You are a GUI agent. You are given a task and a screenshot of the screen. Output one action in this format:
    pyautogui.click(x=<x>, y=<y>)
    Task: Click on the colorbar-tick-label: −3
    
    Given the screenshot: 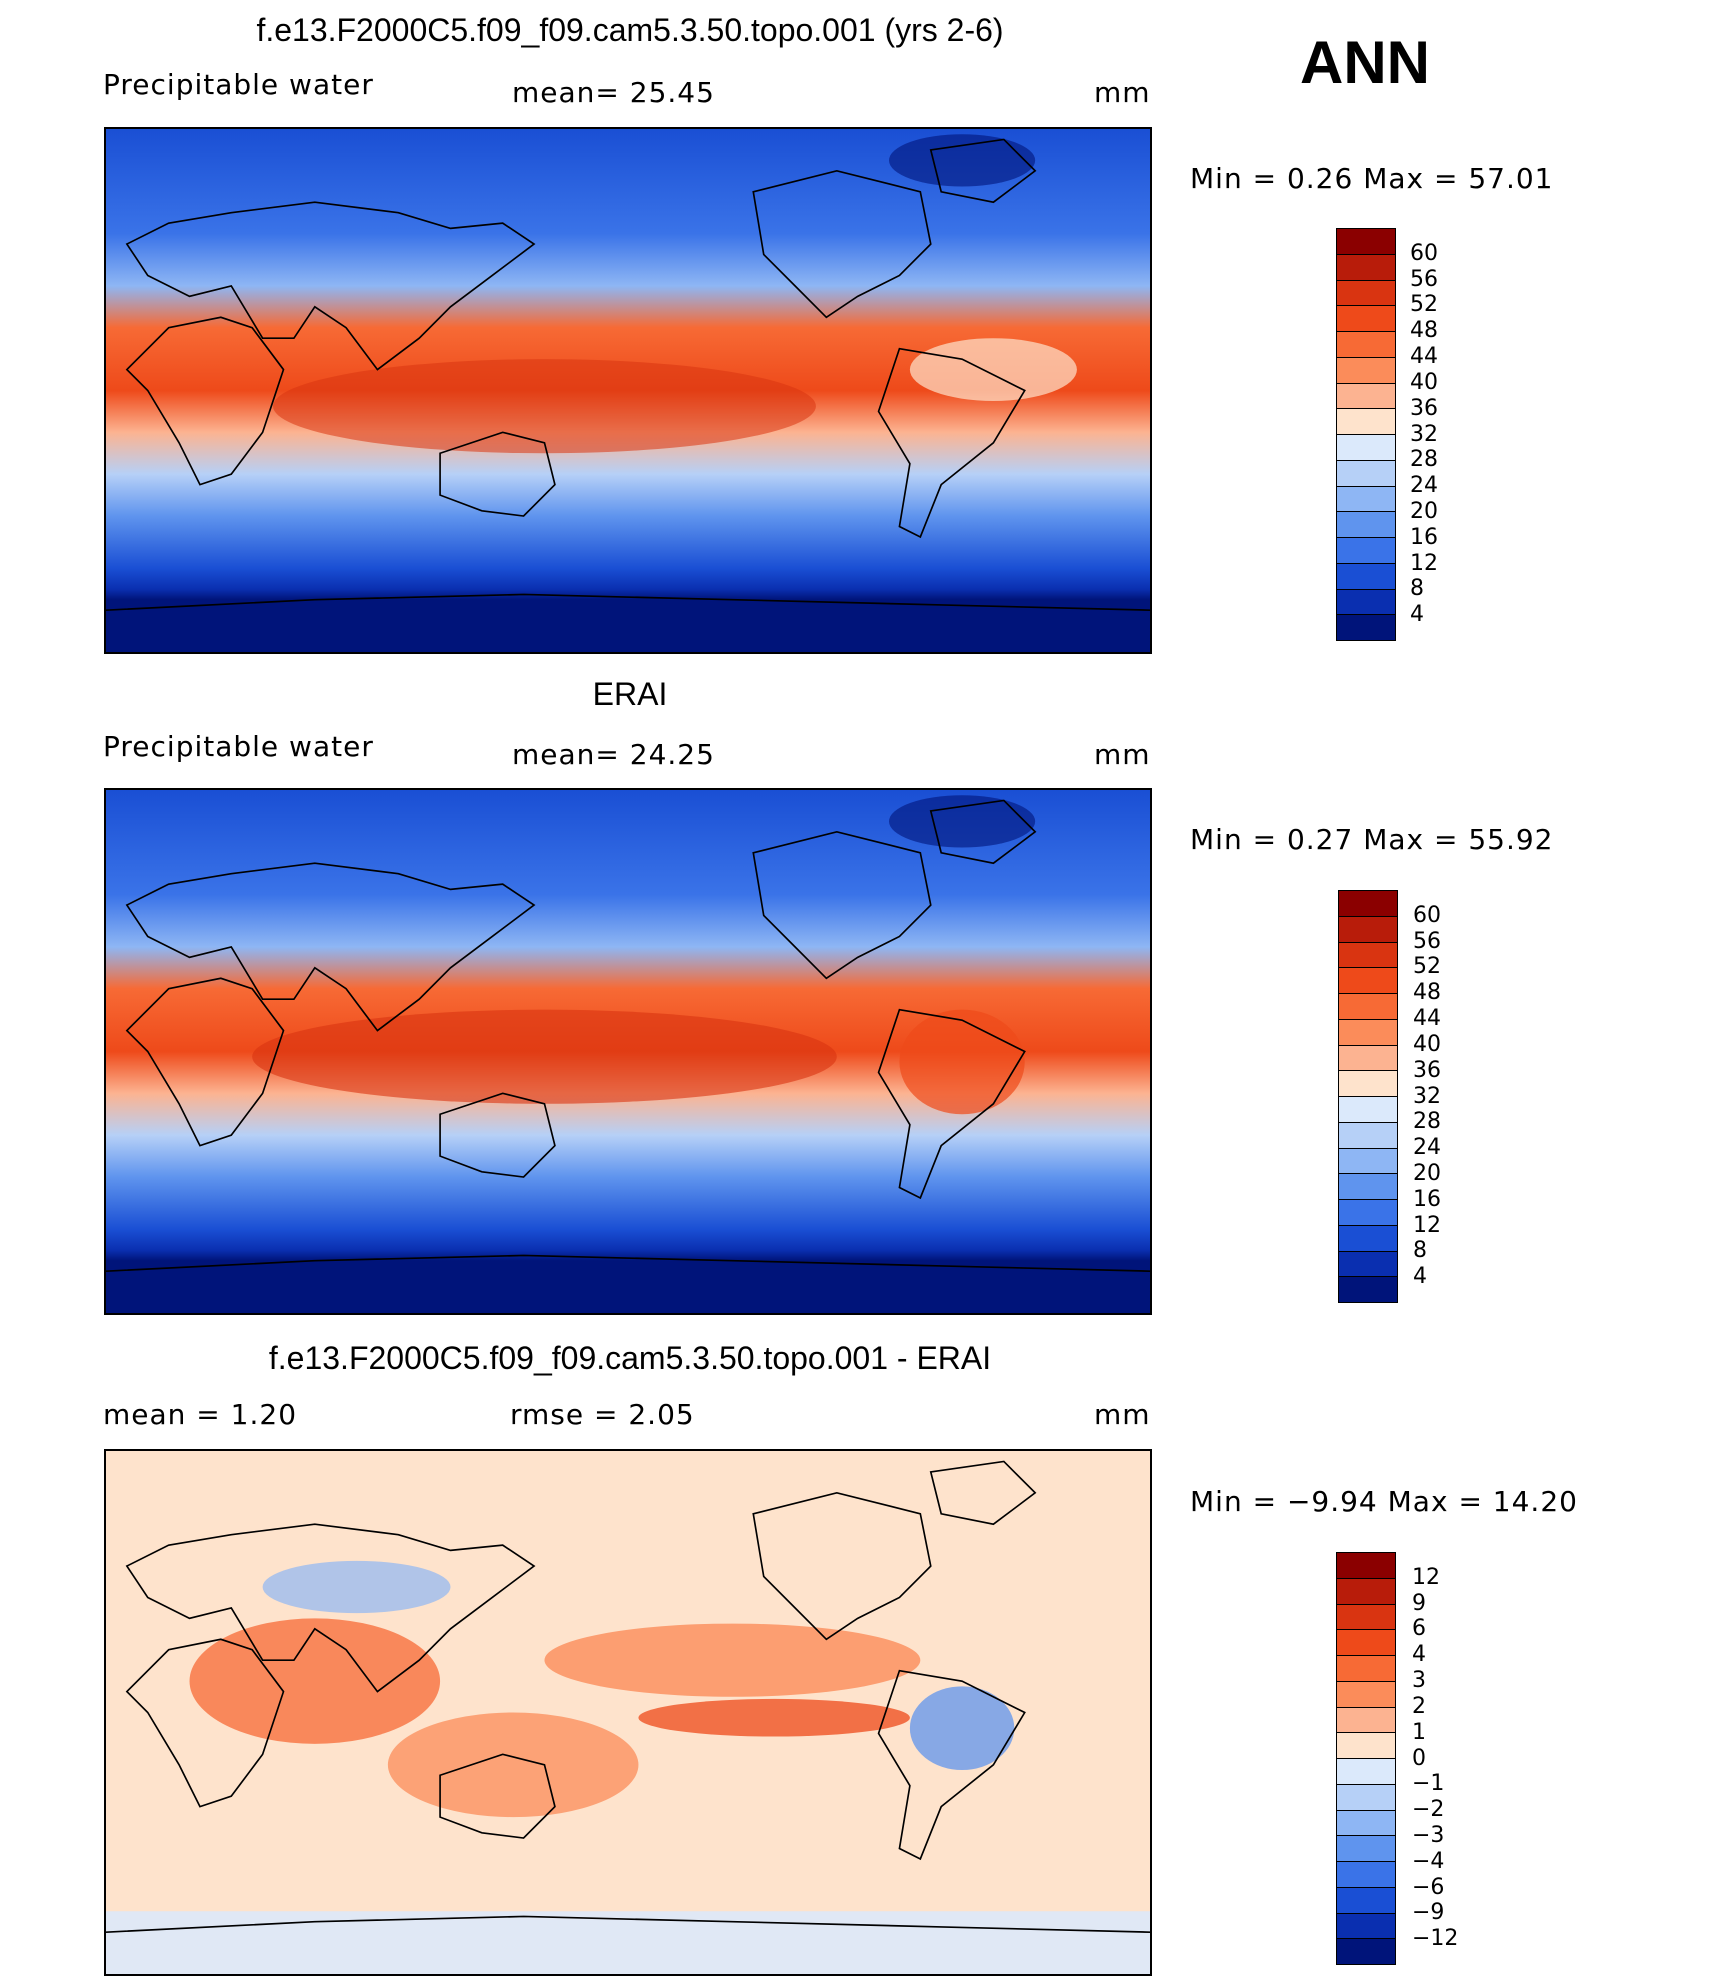 What is the action you would take?
    pyautogui.click(x=1428, y=1835)
    